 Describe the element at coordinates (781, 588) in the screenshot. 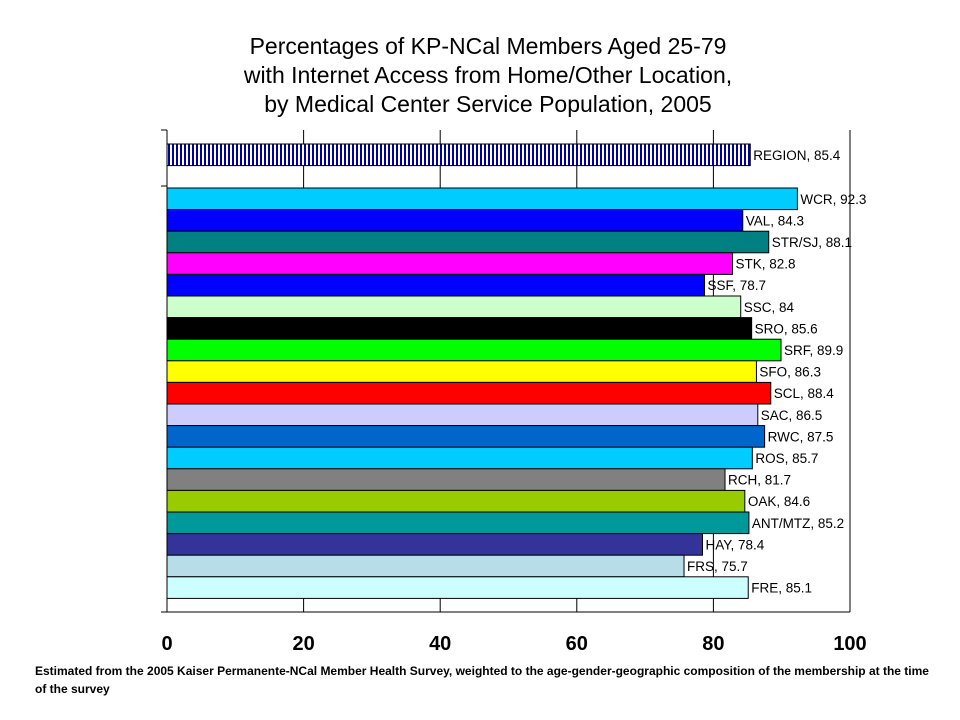

I see `bar-label: FRE, 85.1` at that location.